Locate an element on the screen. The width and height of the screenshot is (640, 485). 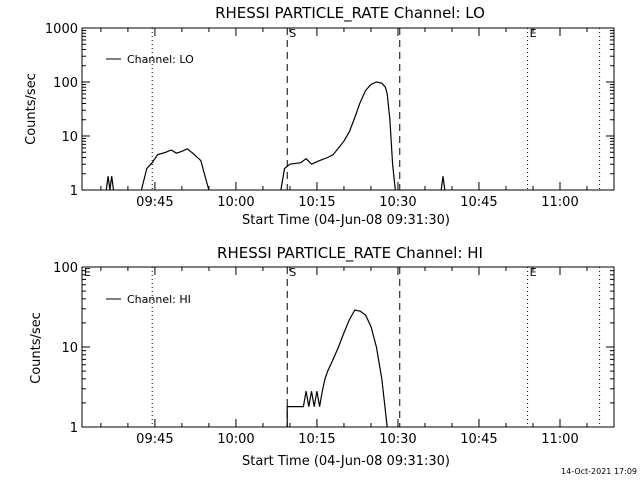
lo-x-tick-label: 10:30 is located at coordinates (397, 202).